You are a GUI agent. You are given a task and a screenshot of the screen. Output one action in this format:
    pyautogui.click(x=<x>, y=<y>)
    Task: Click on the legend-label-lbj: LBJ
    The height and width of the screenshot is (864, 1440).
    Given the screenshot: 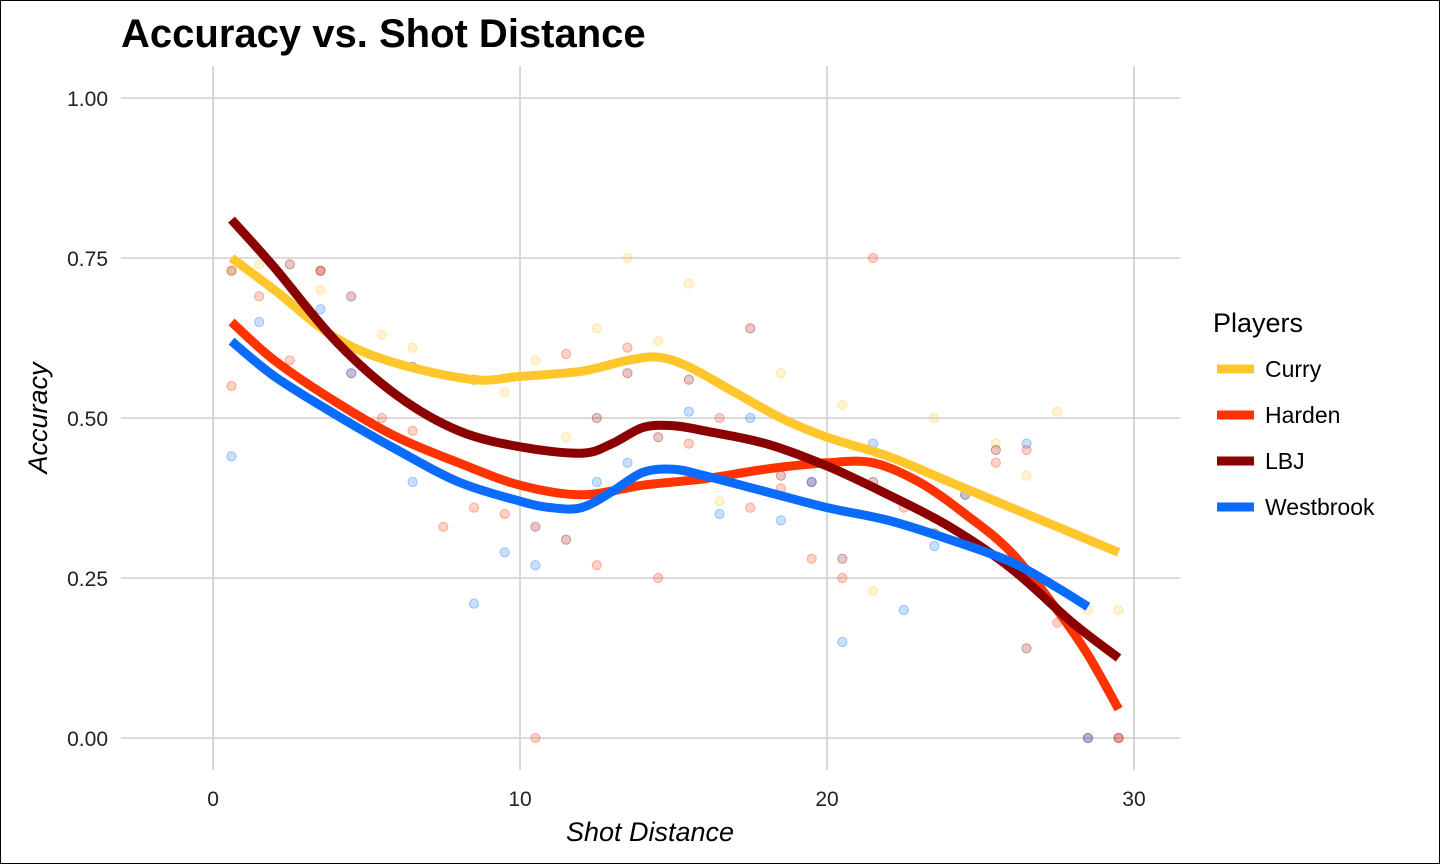 What is the action you would take?
    pyautogui.click(x=1285, y=461)
    